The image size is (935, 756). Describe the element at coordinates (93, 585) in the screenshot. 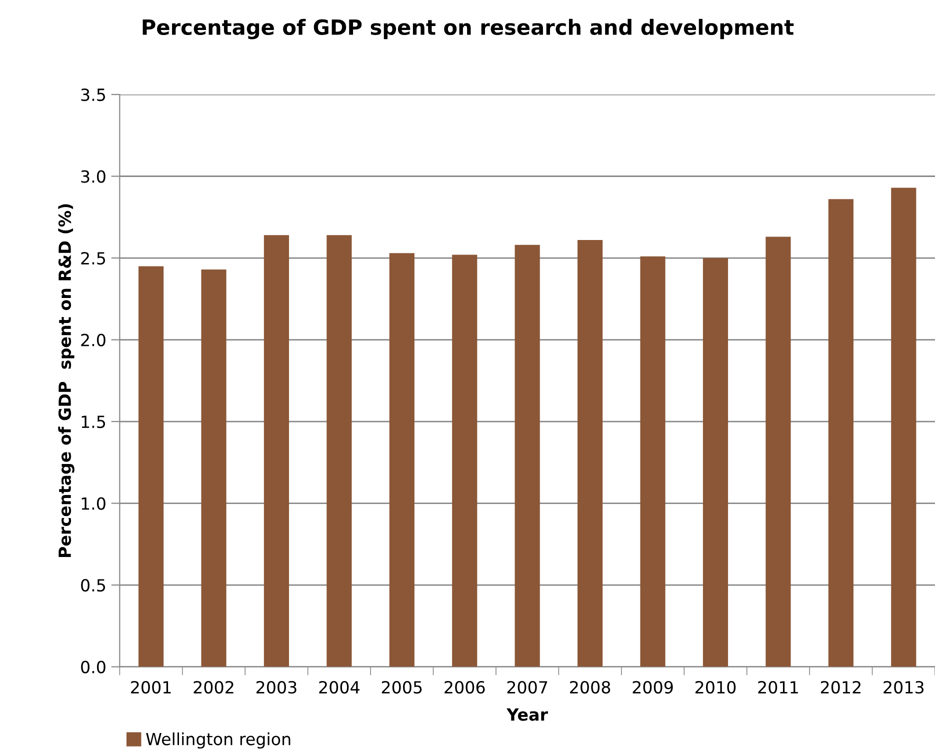

I see `y-tick-label: 0.5` at that location.